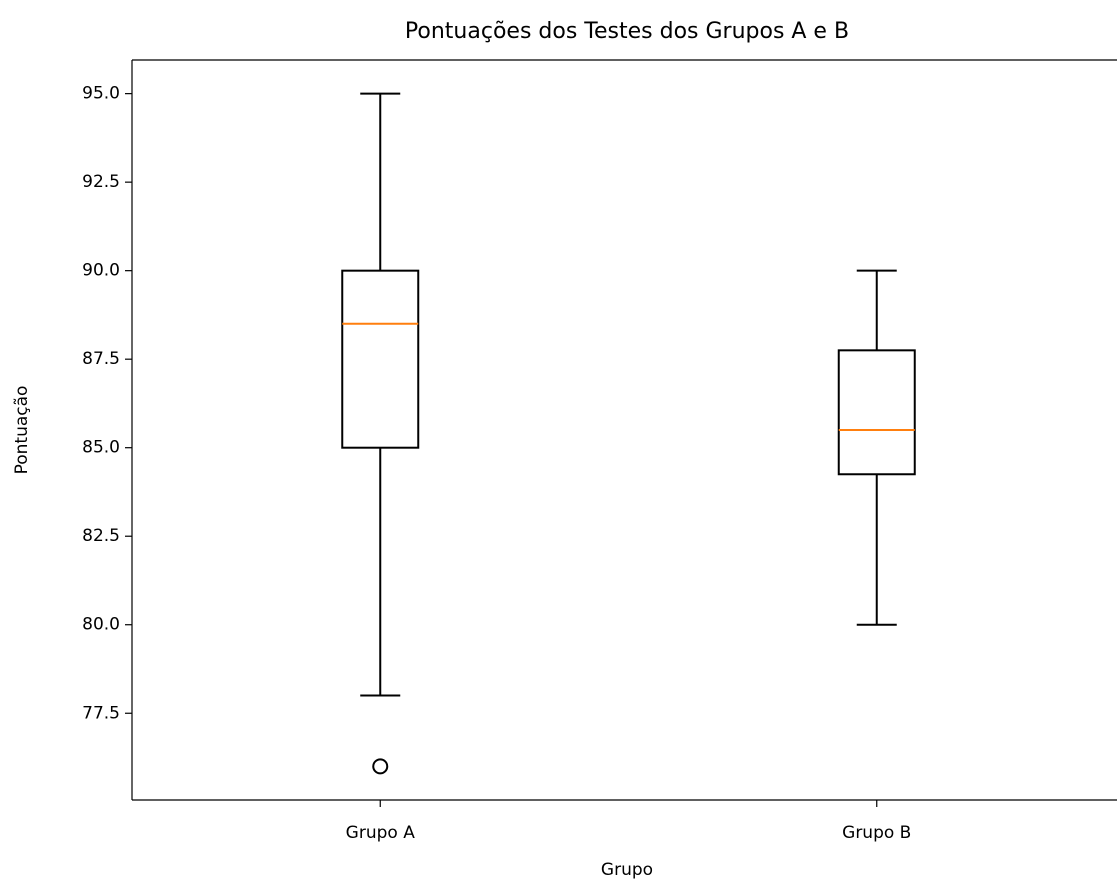 This screenshot has width=1117, height=885. What do you see at coordinates (627, 870) in the screenshot?
I see `x-axis-label: Grupo` at bounding box center [627, 870].